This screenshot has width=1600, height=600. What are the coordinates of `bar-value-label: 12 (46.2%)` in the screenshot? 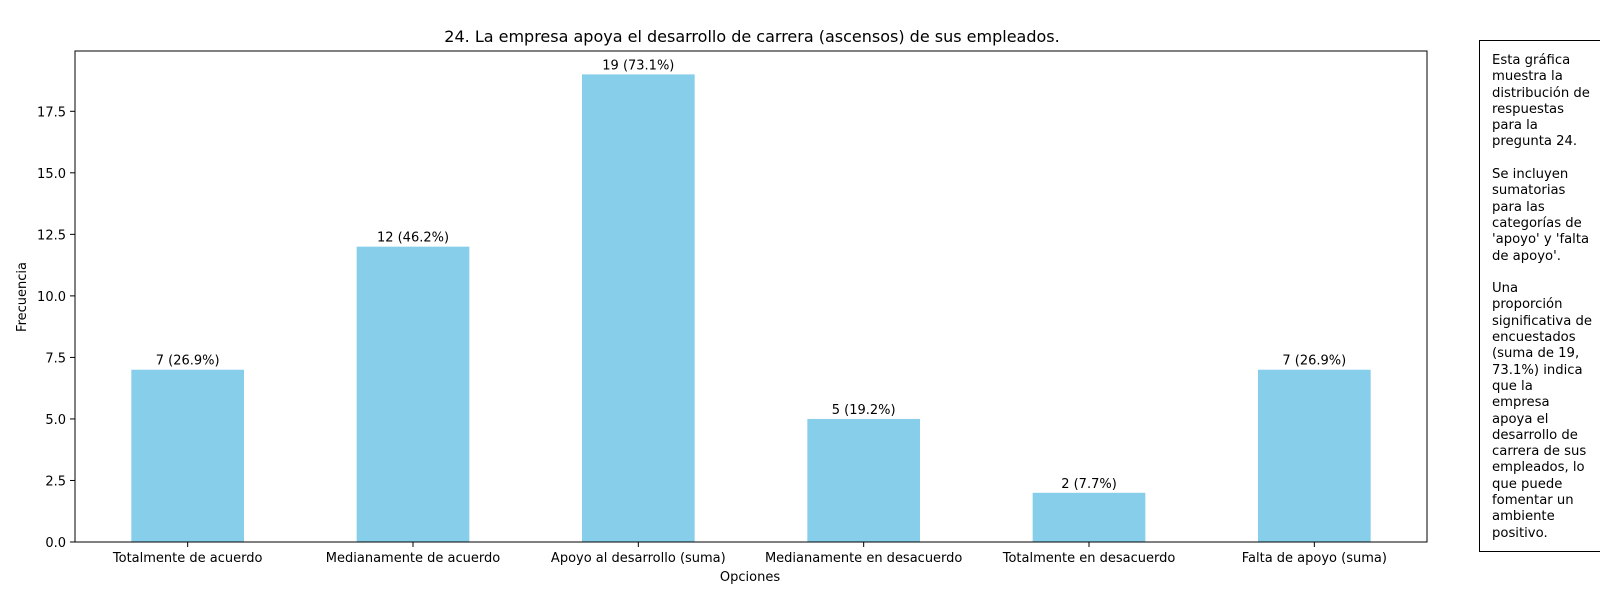 It's located at (413, 238).